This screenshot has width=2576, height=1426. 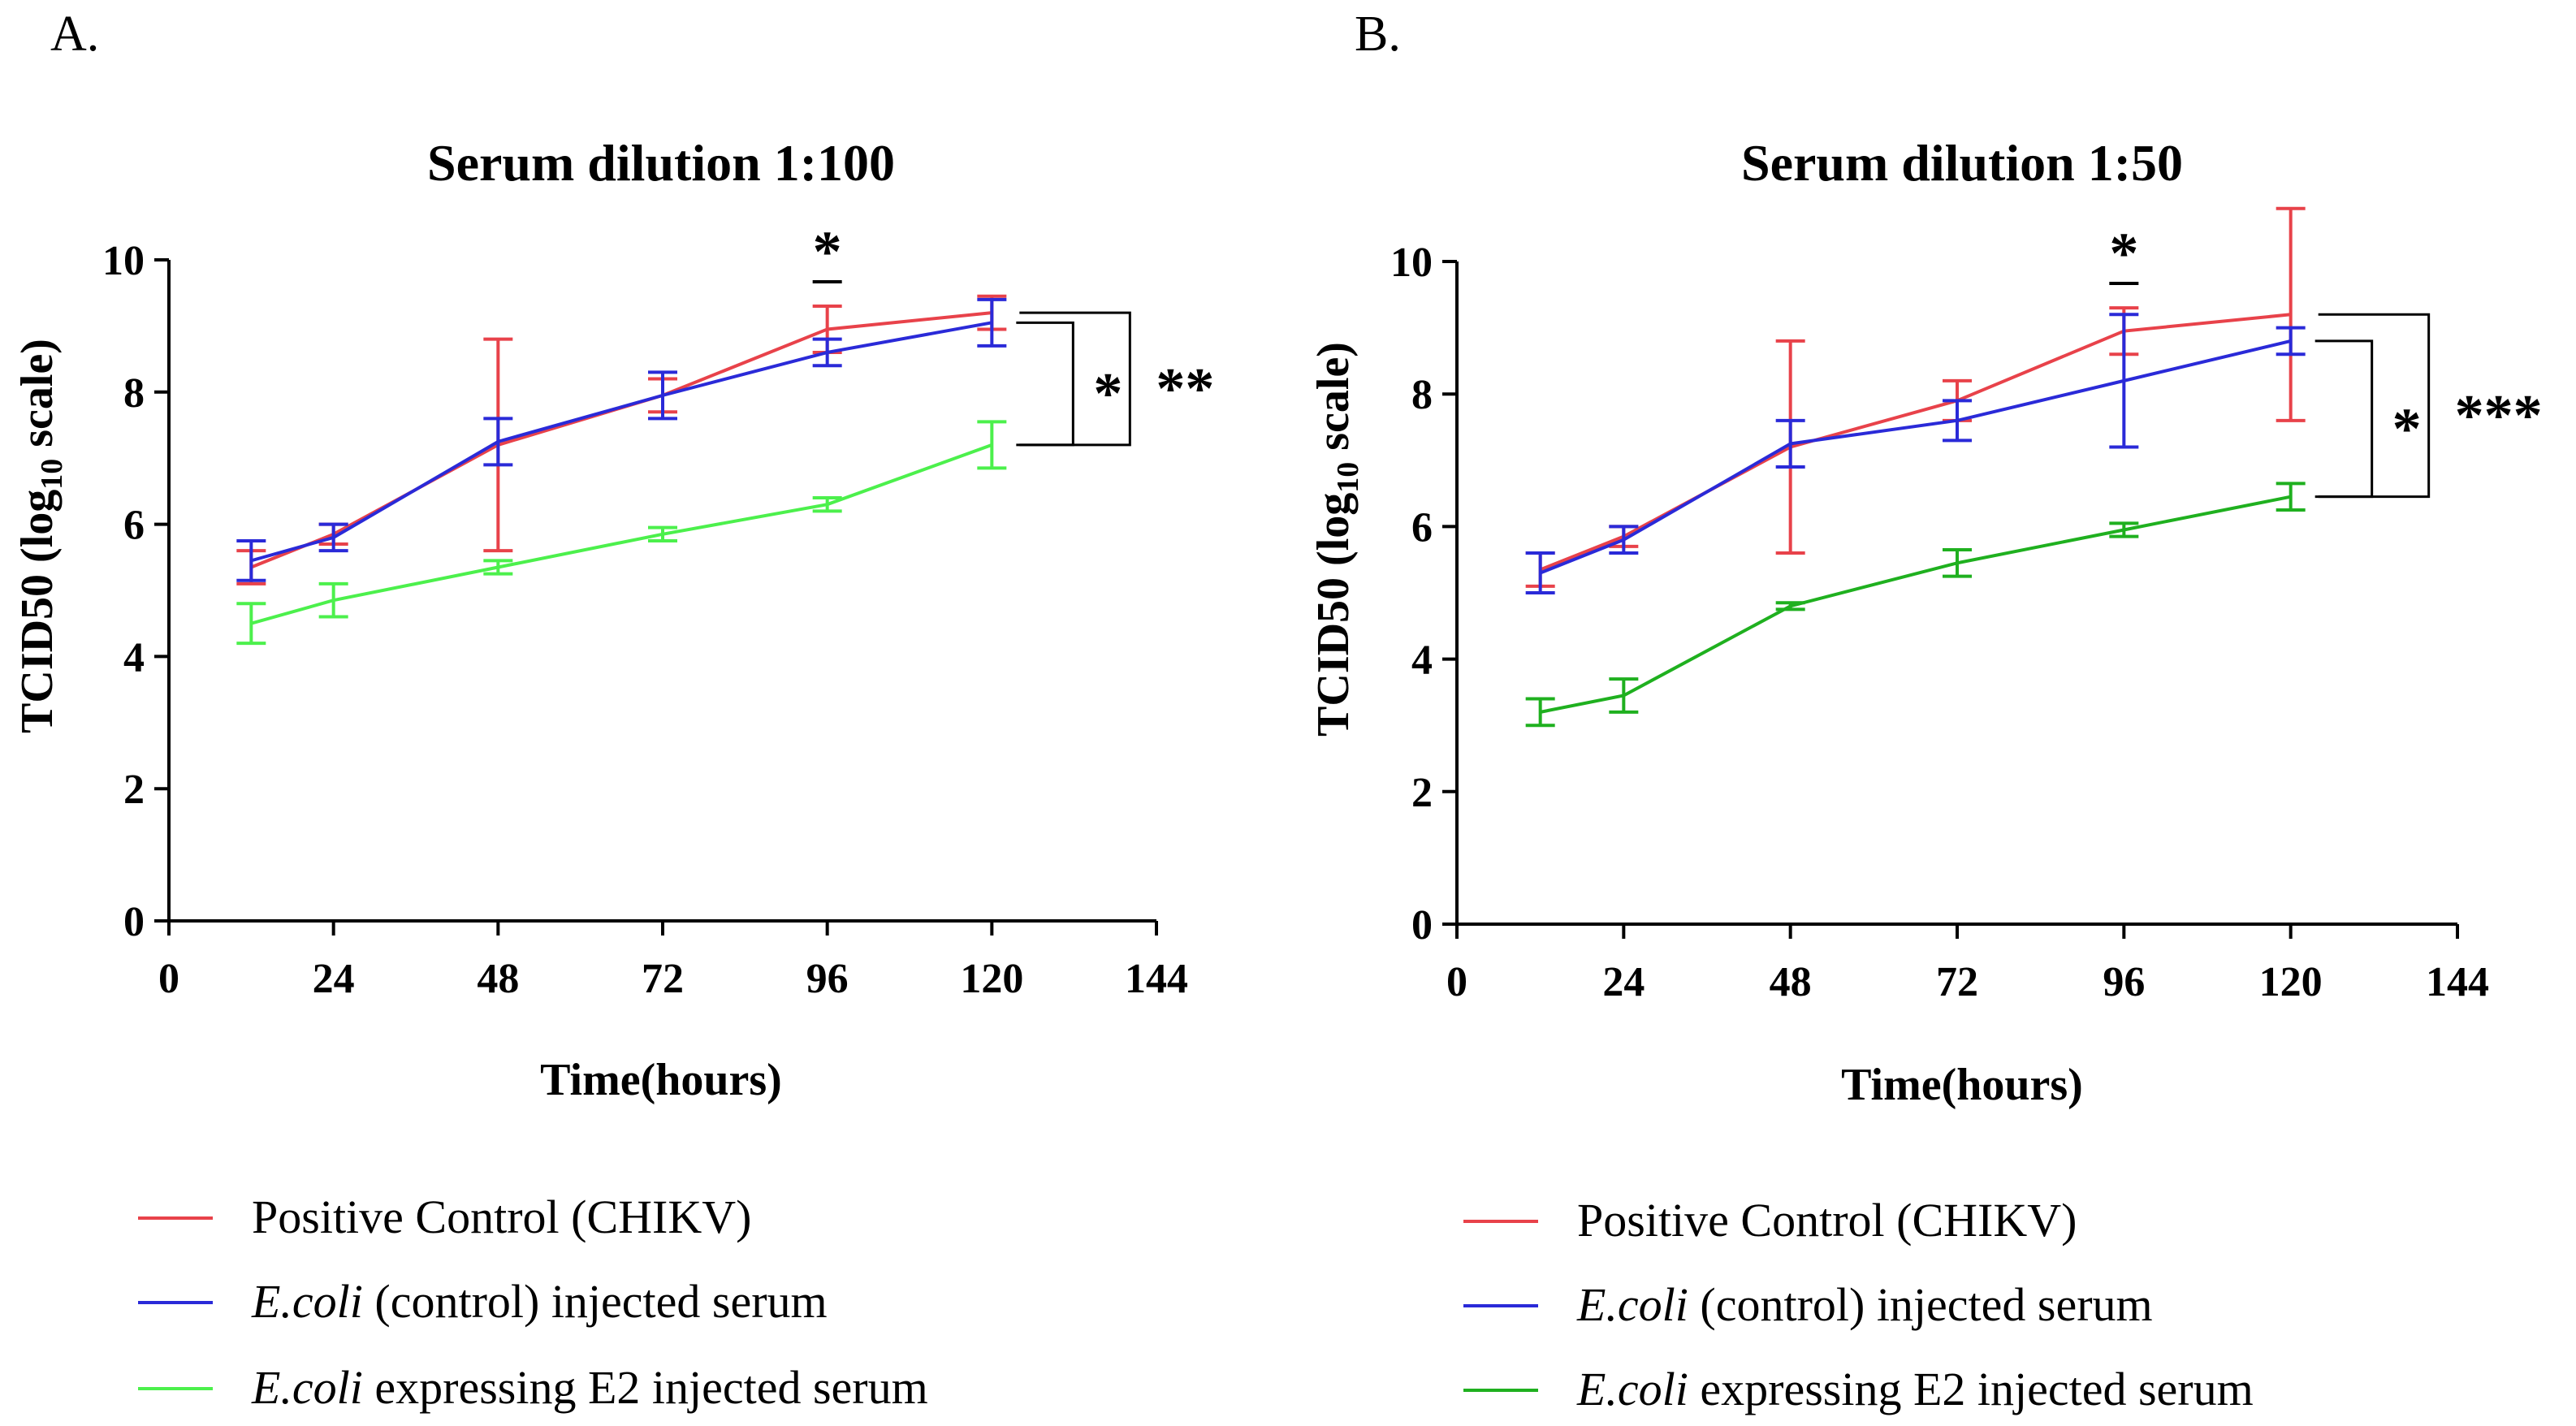 I want to click on significance-marker: ***, so click(x=2499, y=414).